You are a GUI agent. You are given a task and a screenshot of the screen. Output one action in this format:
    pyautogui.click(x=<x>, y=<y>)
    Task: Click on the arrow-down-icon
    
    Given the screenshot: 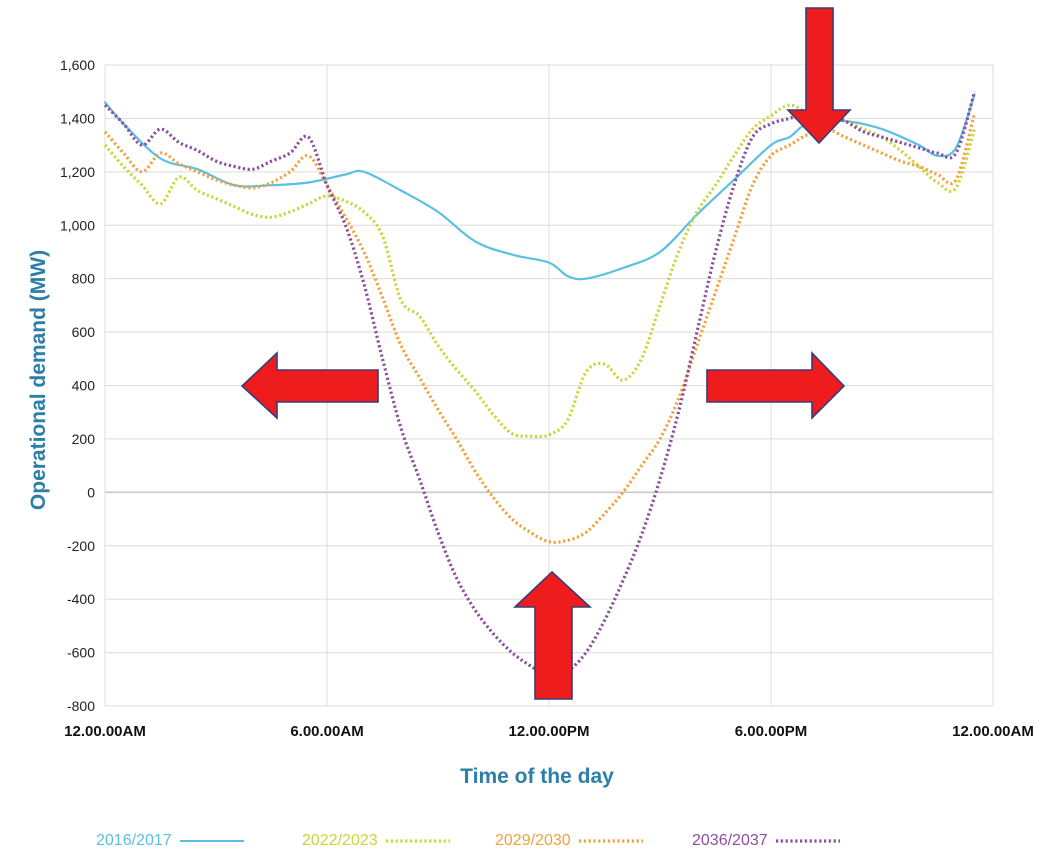 What is the action you would take?
    pyautogui.click(x=819, y=76)
    